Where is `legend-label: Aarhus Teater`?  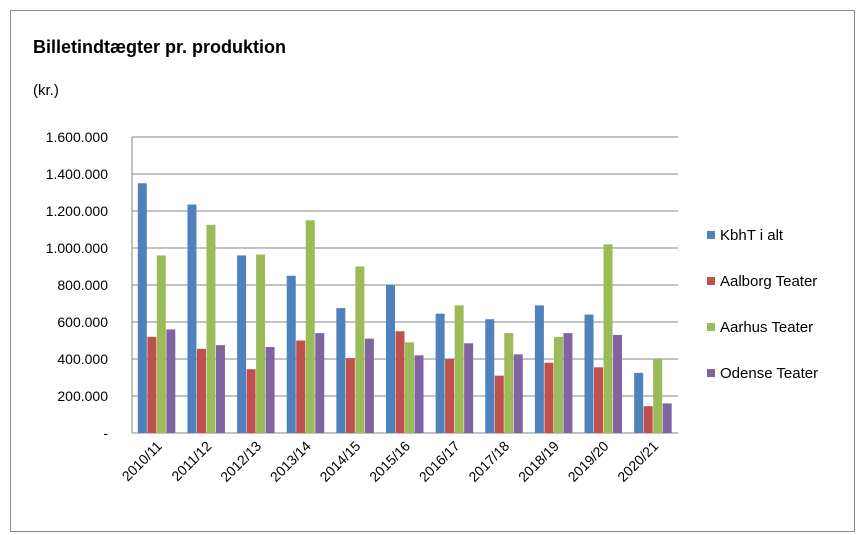
legend-label: Aarhus Teater is located at coordinates (766, 327).